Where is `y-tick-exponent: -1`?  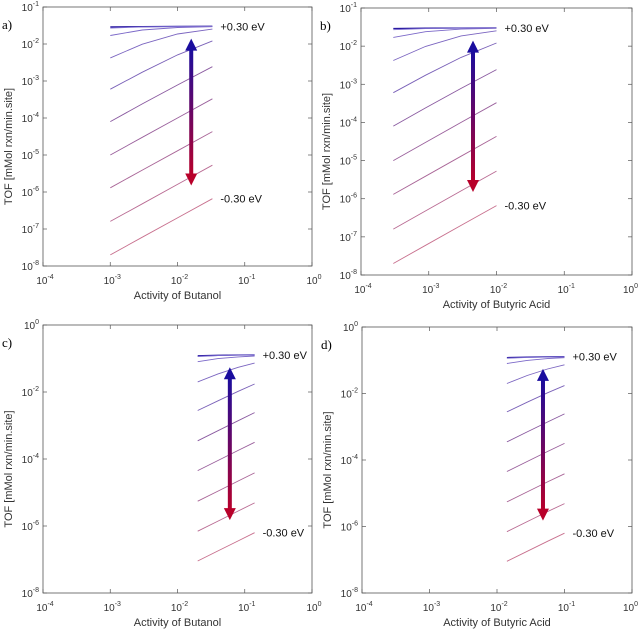
y-tick-exponent: -1 is located at coordinates (36, 4).